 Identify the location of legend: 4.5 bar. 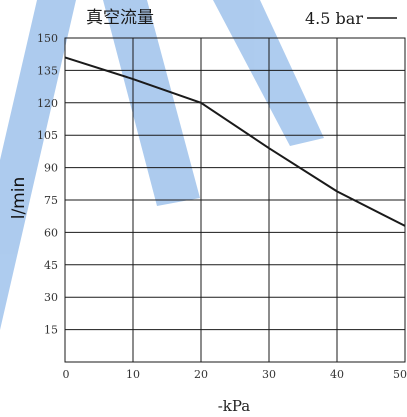
(351, 18).